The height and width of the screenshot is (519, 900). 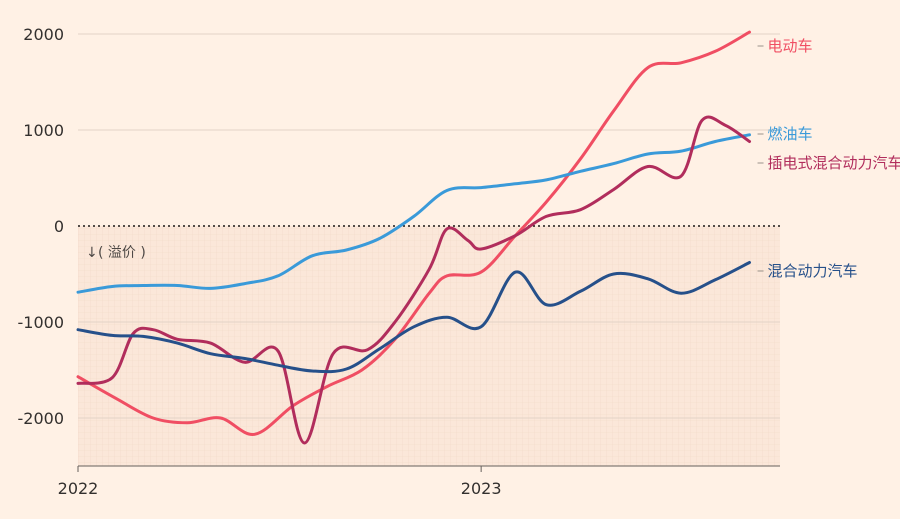 What do you see at coordinates (790, 134) in the screenshot?
I see `series-label-1: 燃油车` at bounding box center [790, 134].